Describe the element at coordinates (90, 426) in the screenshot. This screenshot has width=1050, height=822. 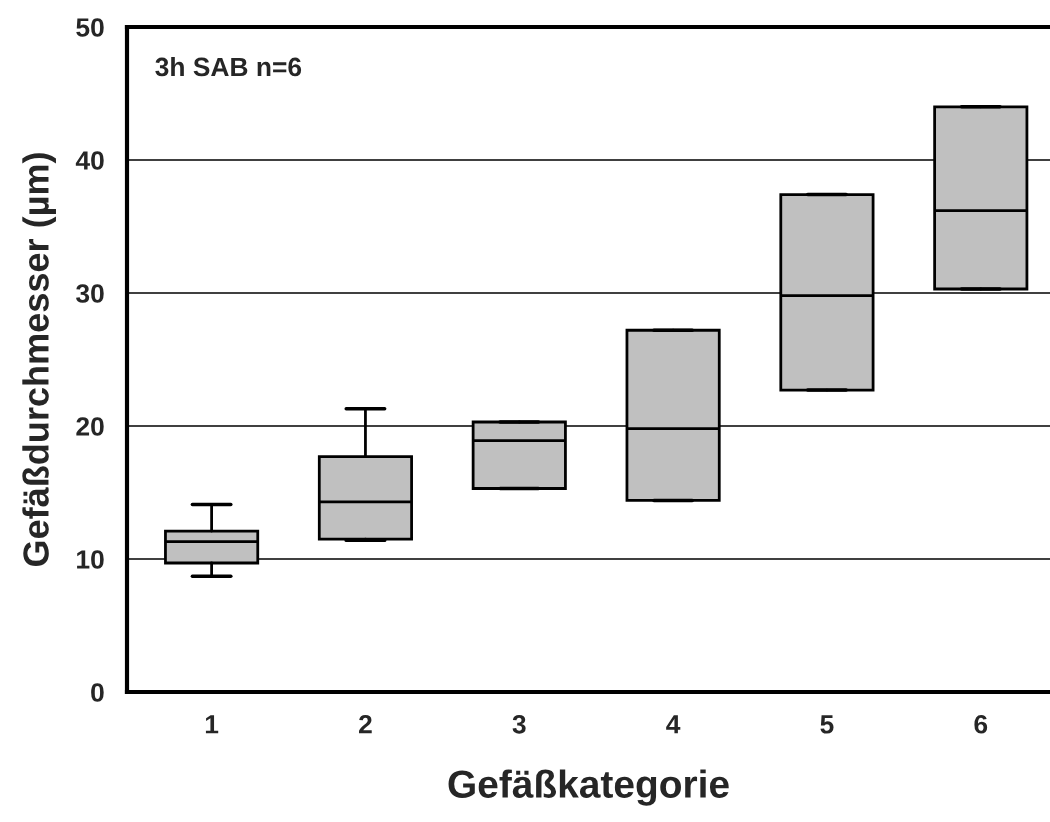
I see `y-tick-label: 20` at that location.